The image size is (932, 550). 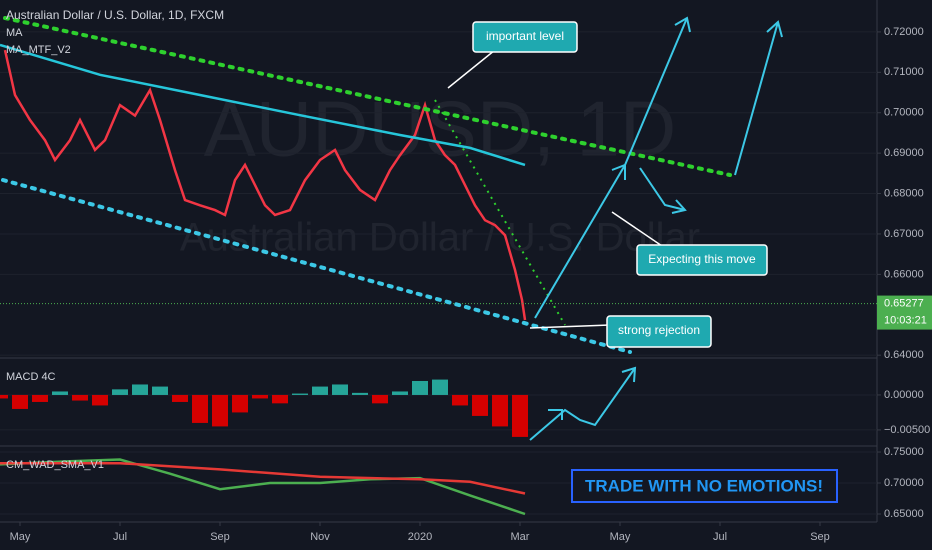 I want to click on banner-text: TRADE WITH NO EMOTIONS!, so click(x=704, y=485).